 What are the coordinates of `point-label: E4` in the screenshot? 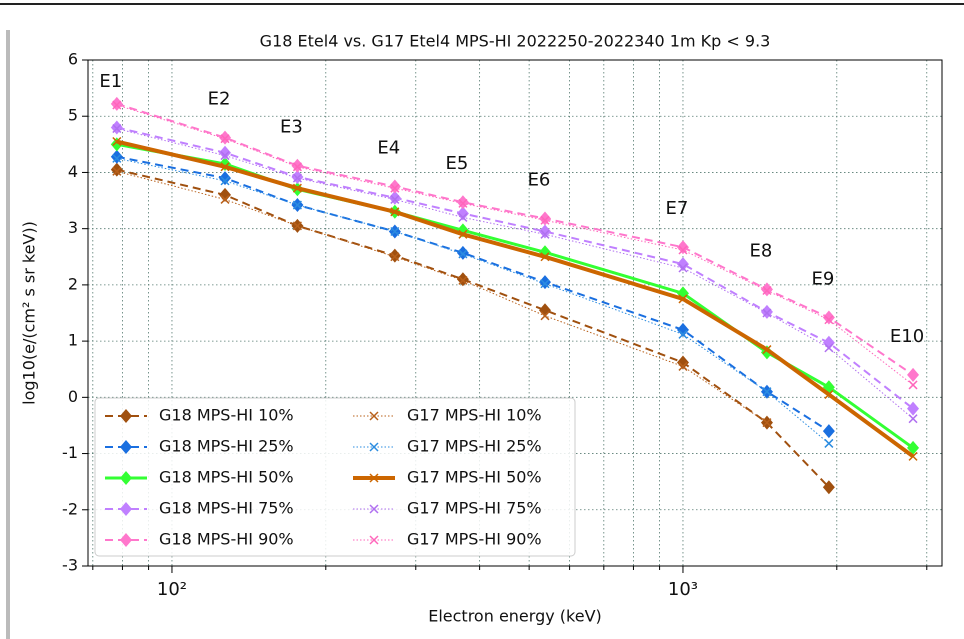 It's located at (388, 148).